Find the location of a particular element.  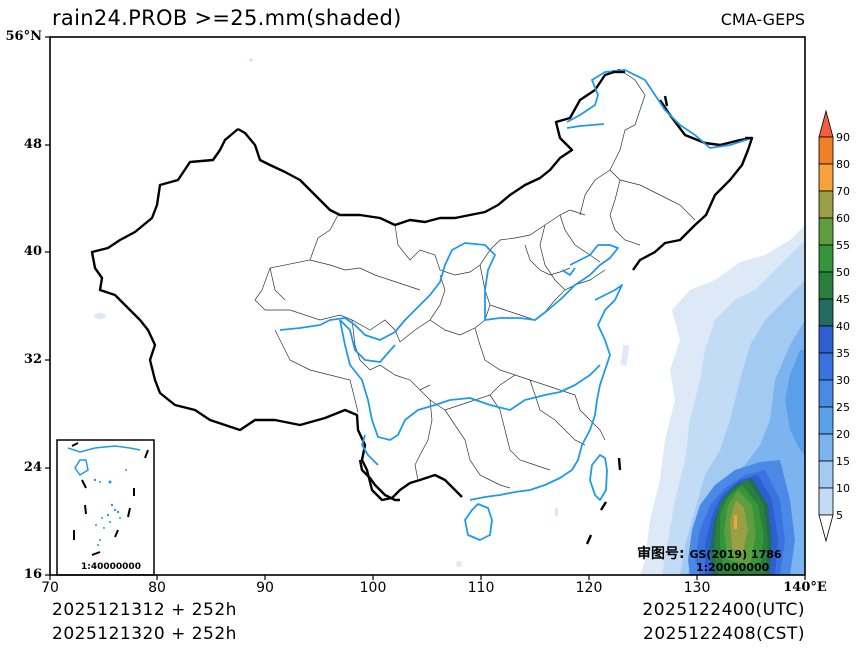

y-tick-24: 24 is located at coordinates (32, 467).